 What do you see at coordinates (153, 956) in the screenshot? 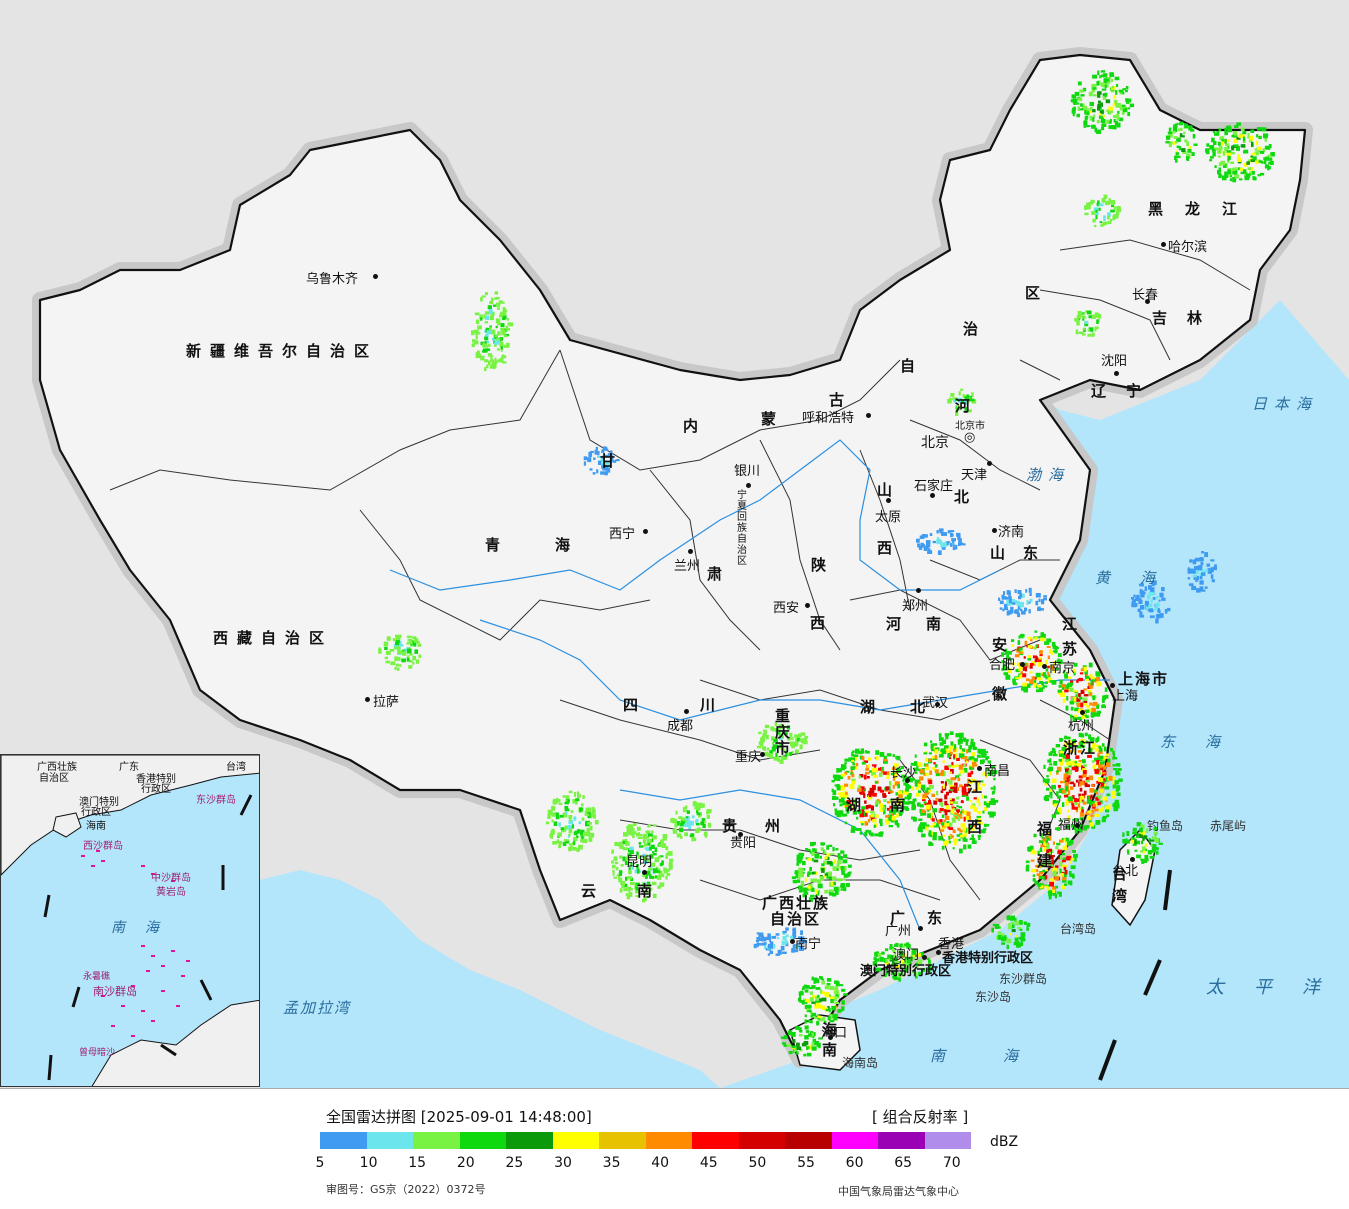
I see `inset-island-marker` at bounding box center [153, 956].